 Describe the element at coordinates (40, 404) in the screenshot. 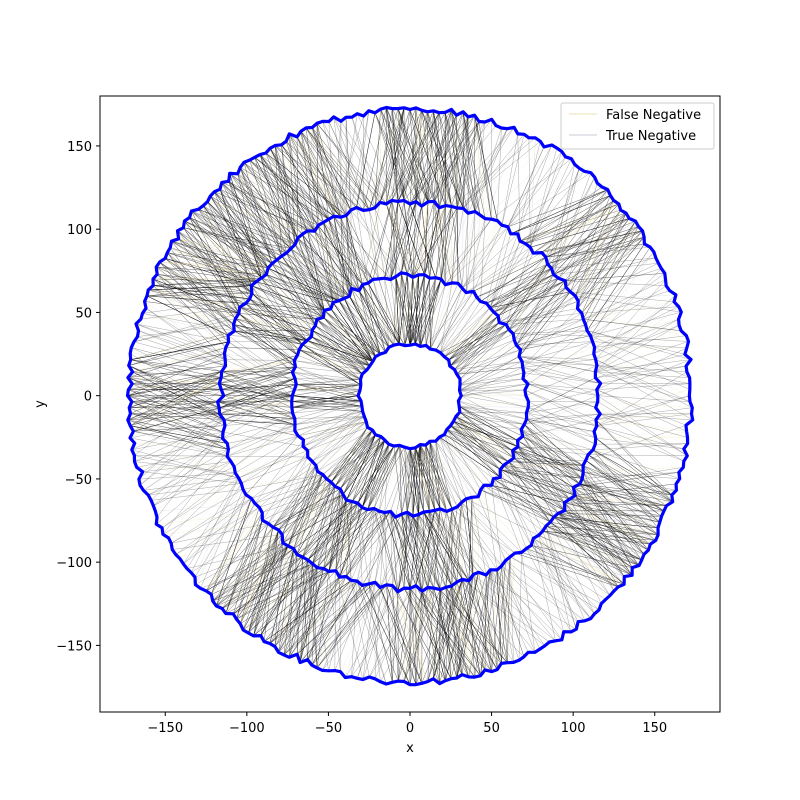

I see `y-axis-label: y` at that location.